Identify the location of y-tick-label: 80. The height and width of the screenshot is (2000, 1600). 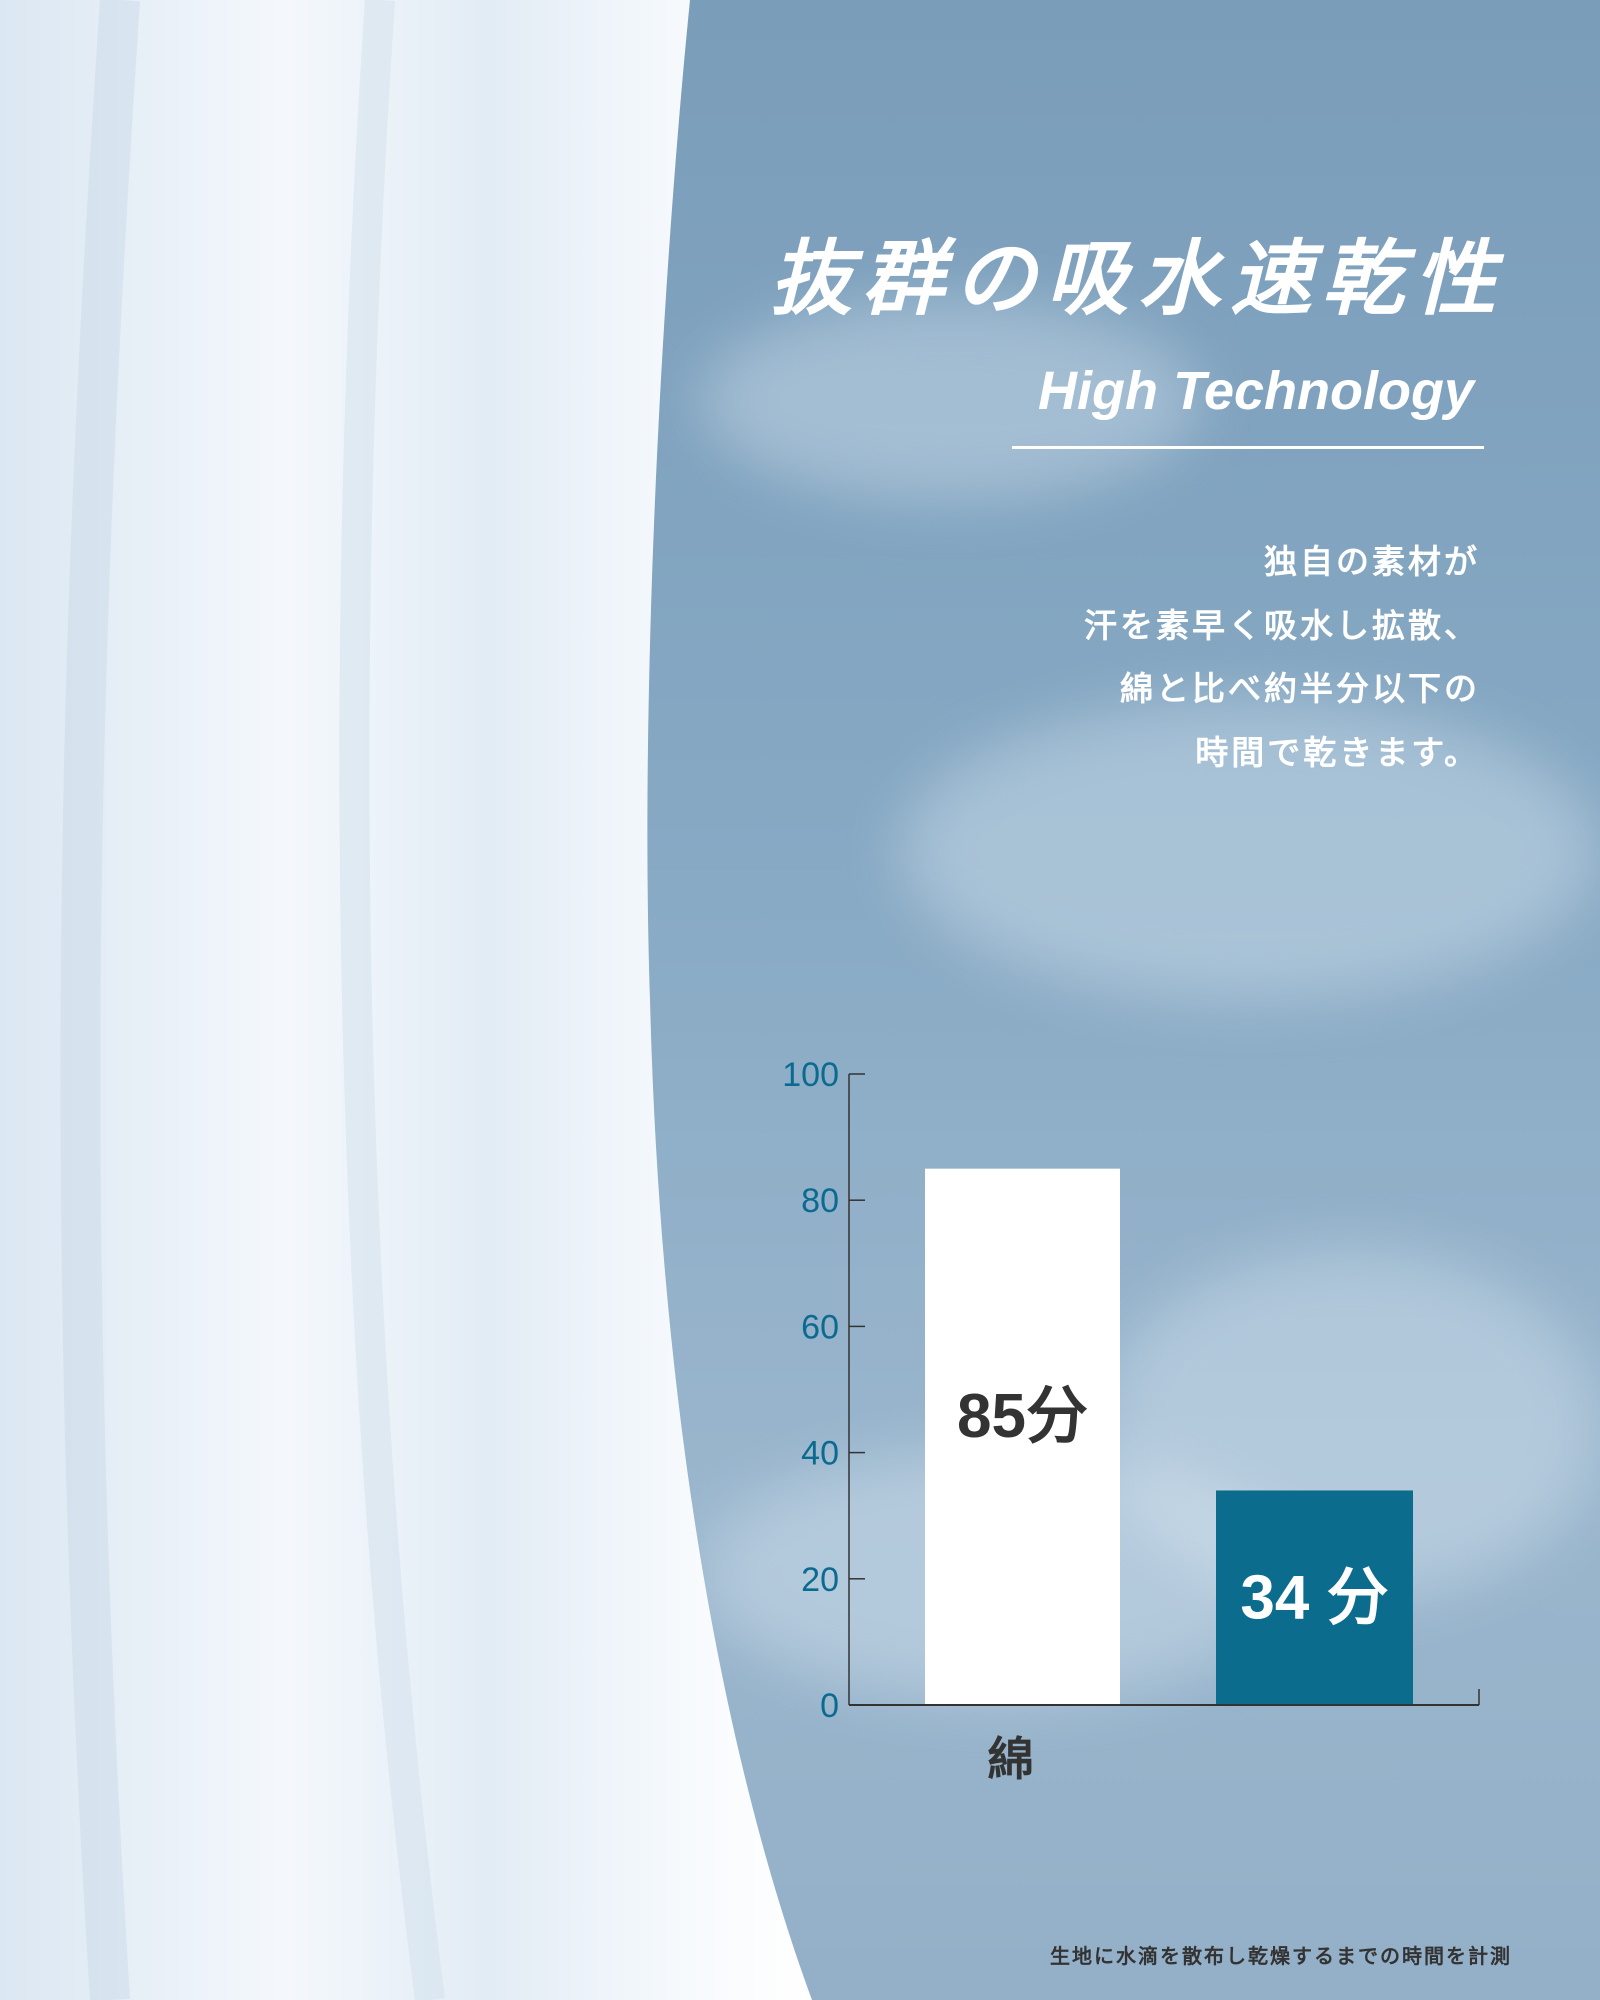
(820, 1201).